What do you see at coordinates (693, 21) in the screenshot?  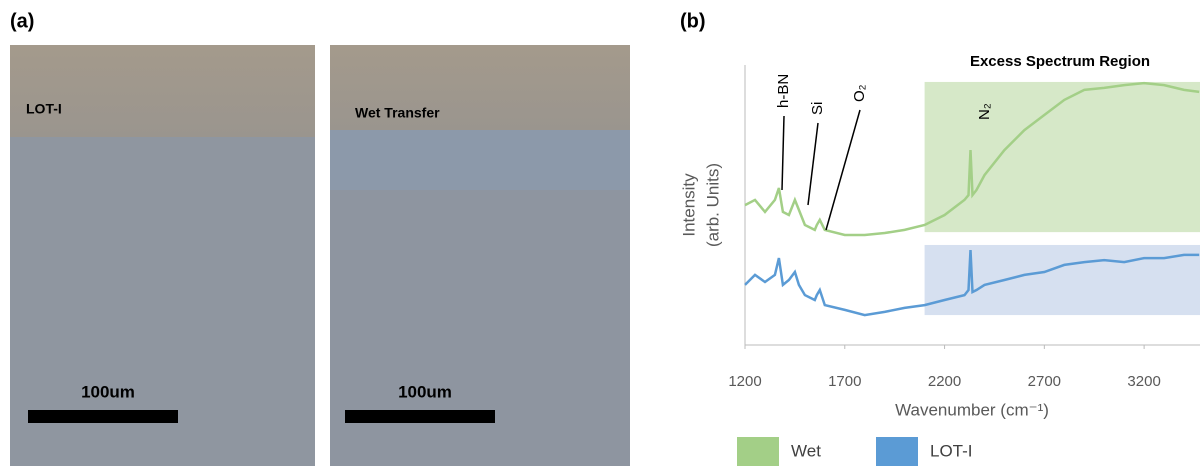 I see `panel-label: (b)` at bounding box center [693, 21].